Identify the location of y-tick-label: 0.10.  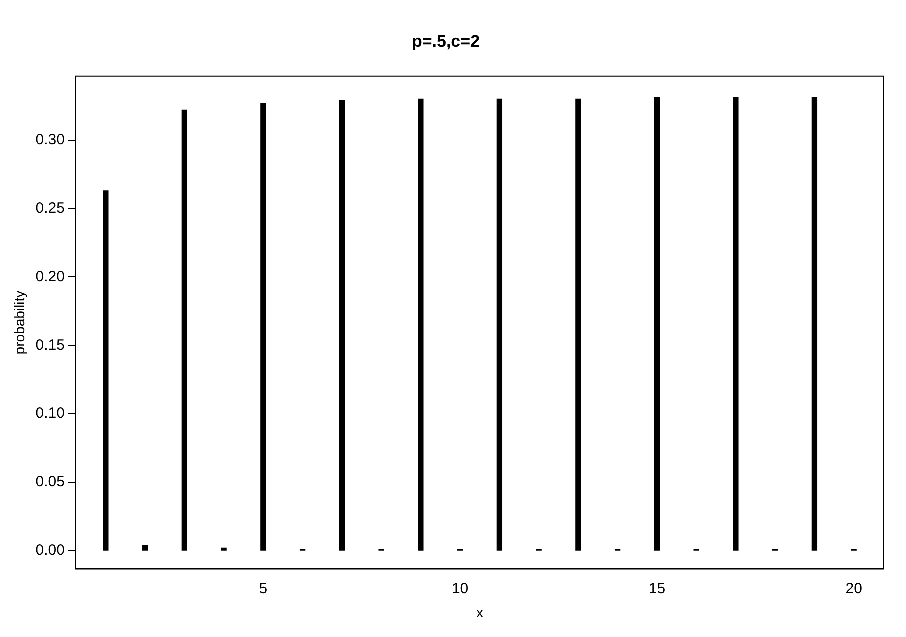
(50, 413).